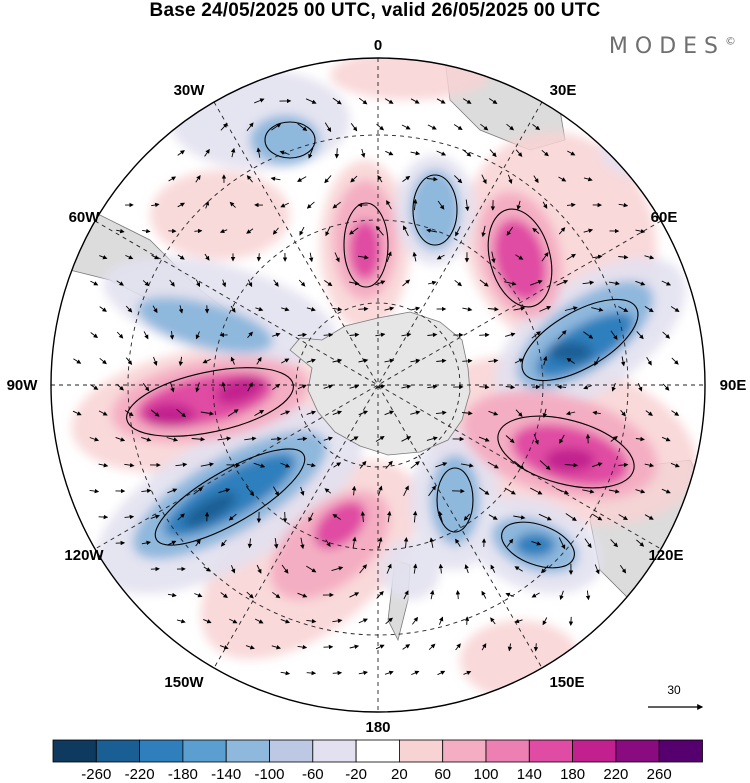 The width and height of the screenshot is (750, 783). What do you see at coordinates (313, 774) in the screenshot?
I see `colorbar-tick-label: -60` at bounding box center [313, 774].